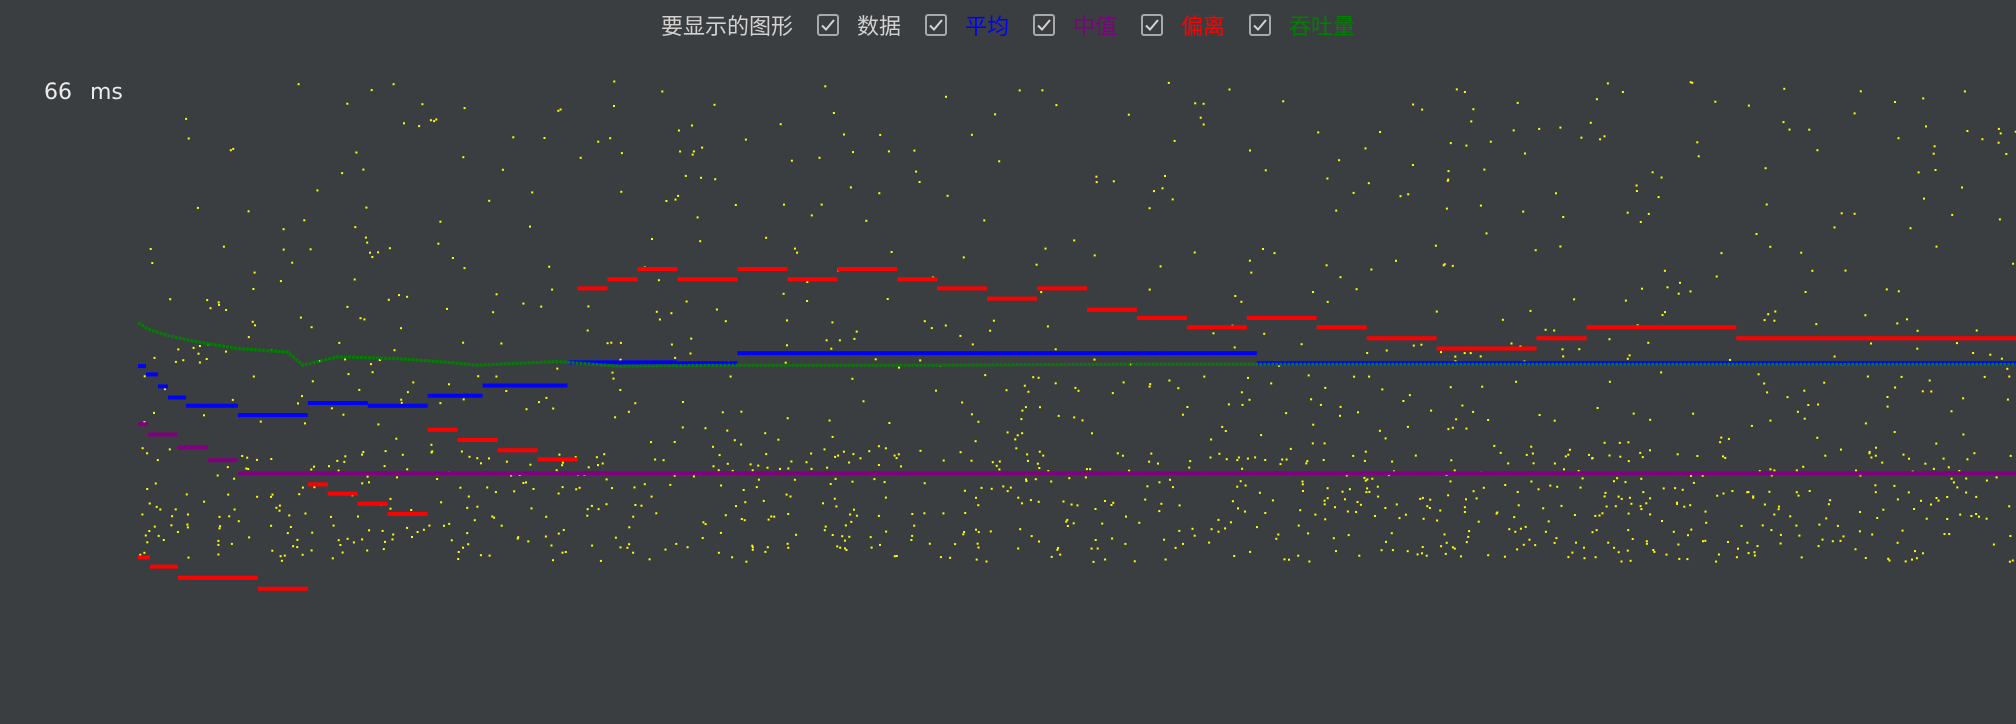  Describe the element at coordinates (935, 25) in the screenshot. I see `checkbox-average` at that location.